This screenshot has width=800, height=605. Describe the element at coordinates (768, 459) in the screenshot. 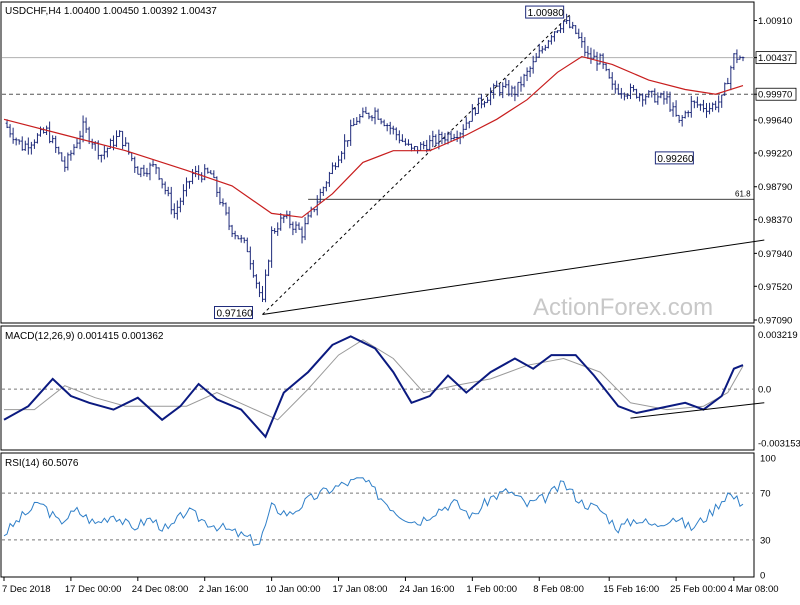

I see `rsi-axis-label: 100` at that location.